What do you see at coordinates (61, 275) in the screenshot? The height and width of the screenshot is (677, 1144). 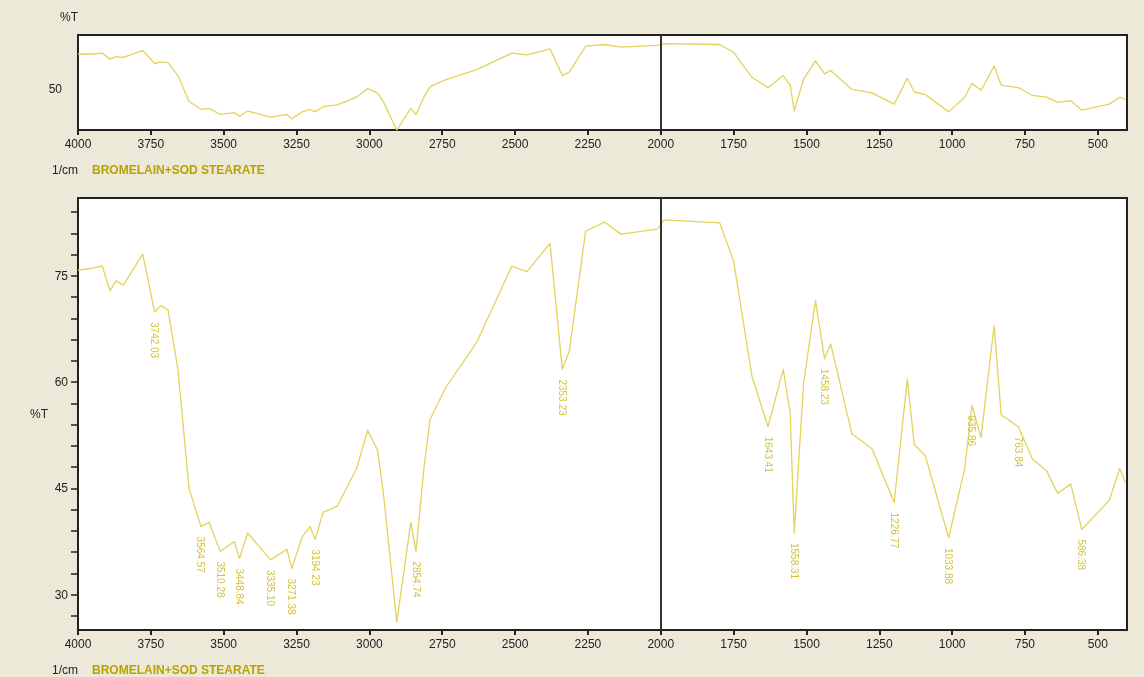 I see `y-tick-label: 75` at bounding box center [61, 275].